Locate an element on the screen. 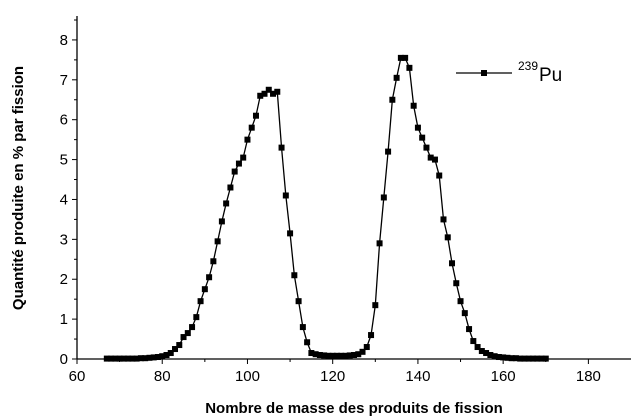 The image size is (632, 420). legend-superscript: 239 is located at coordinates (528, 66).